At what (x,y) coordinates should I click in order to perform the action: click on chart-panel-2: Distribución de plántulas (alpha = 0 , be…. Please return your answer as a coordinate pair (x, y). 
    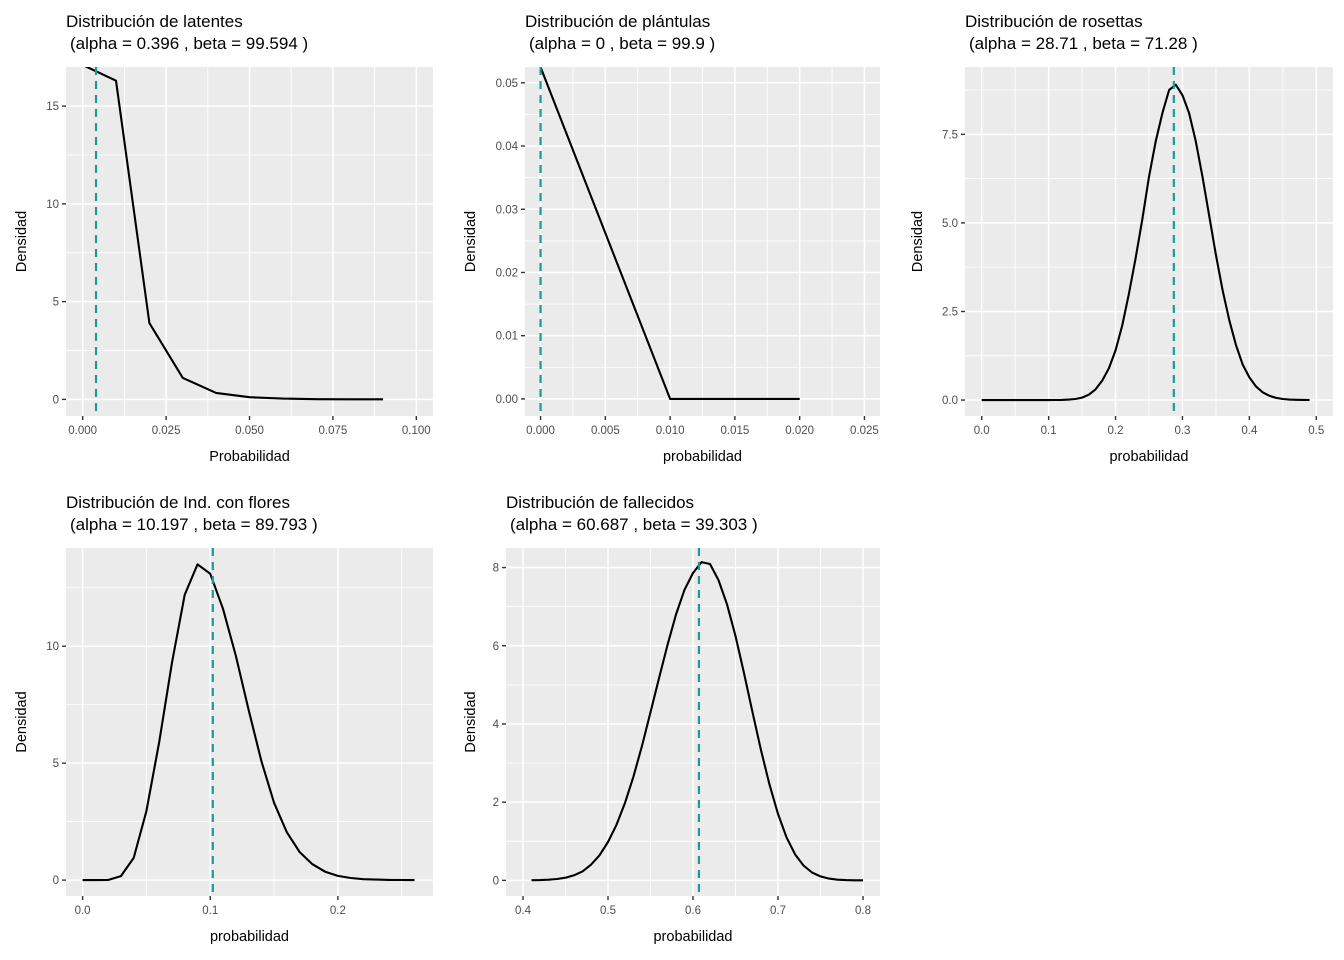
    Looking at the image, I should click on (671, 238).